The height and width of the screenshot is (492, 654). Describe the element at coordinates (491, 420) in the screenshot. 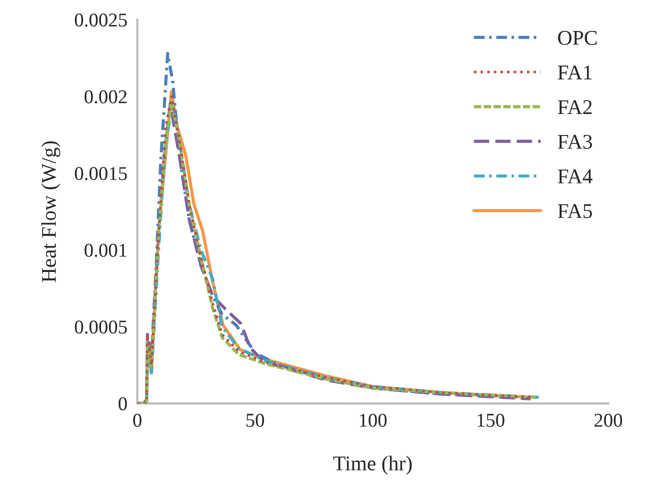

I see `x-tick-label: 150` at that location.